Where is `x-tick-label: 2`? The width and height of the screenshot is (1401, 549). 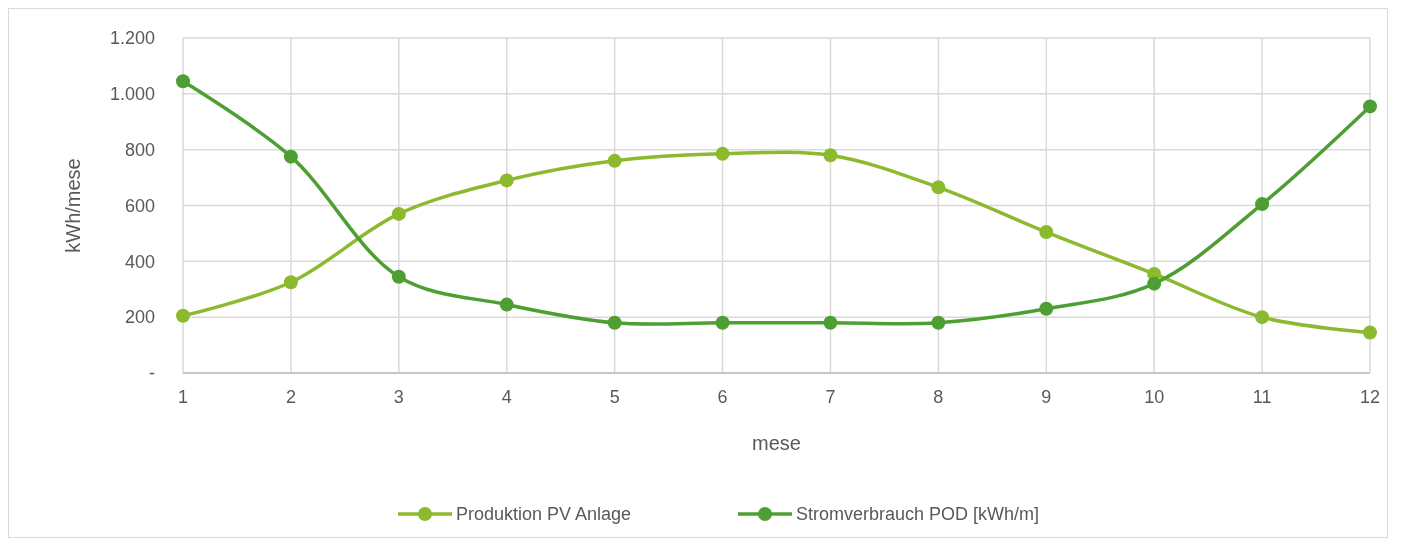 x-tick-label: 2 is located at coordinates (290, 397).